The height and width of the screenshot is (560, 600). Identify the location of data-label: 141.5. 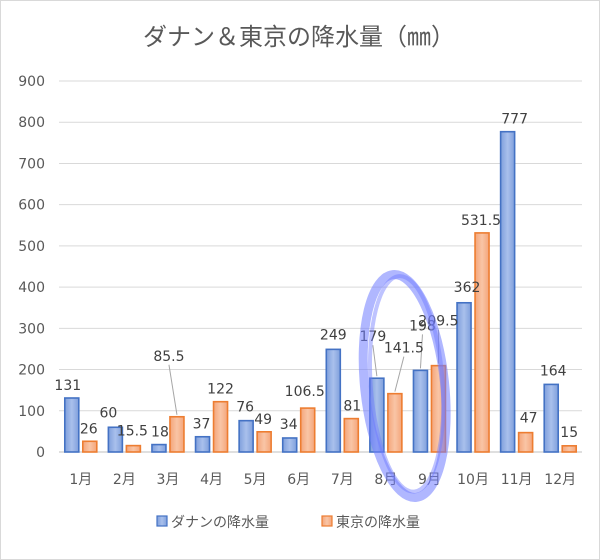
(404, 349).